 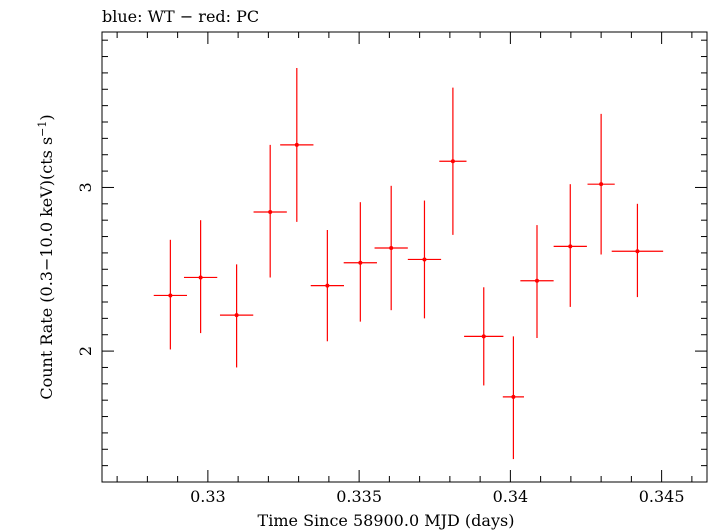 What do you see at coordinates (511, 496) in the screenshot?
I see `x-tick-label: 0.34` at bounding box center [511, 496].